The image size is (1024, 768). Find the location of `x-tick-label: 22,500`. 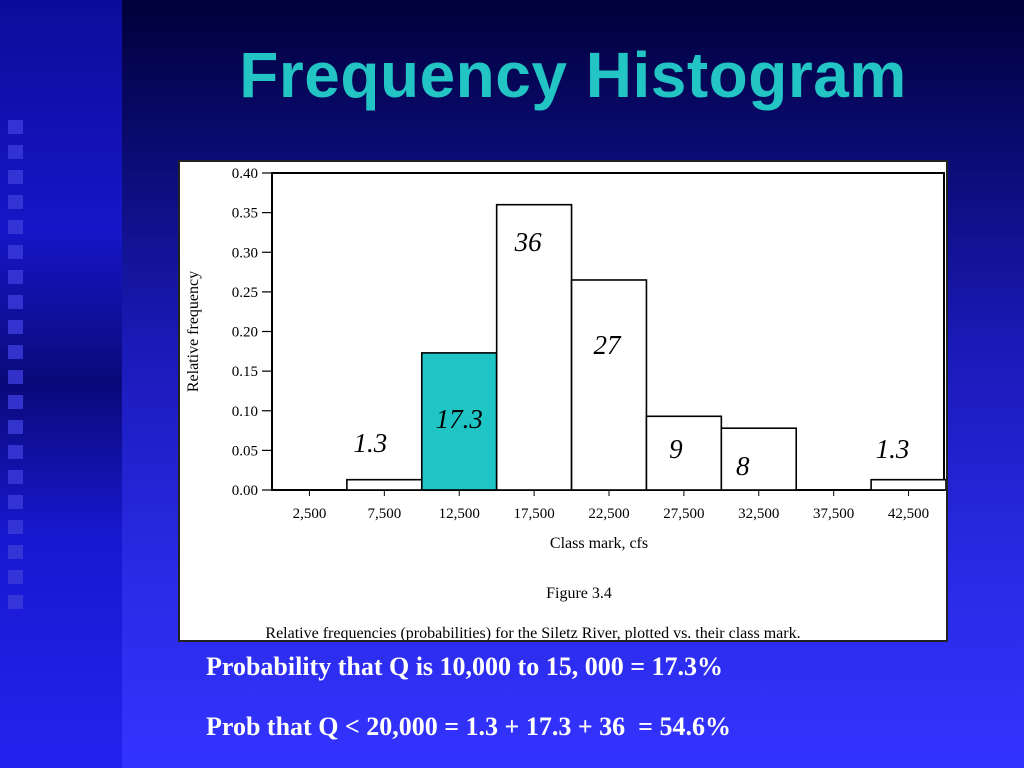

x-tick-label: 22,500 is located at coordinates (608, 514).